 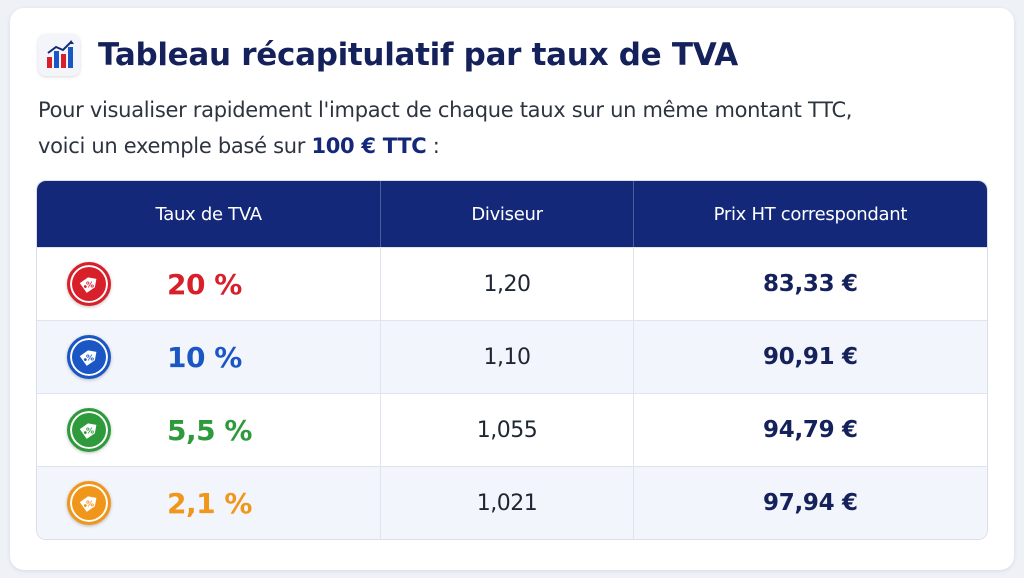 I want to click on header-ht-price: Prix HT correspondant, so click(x=809, y=214).